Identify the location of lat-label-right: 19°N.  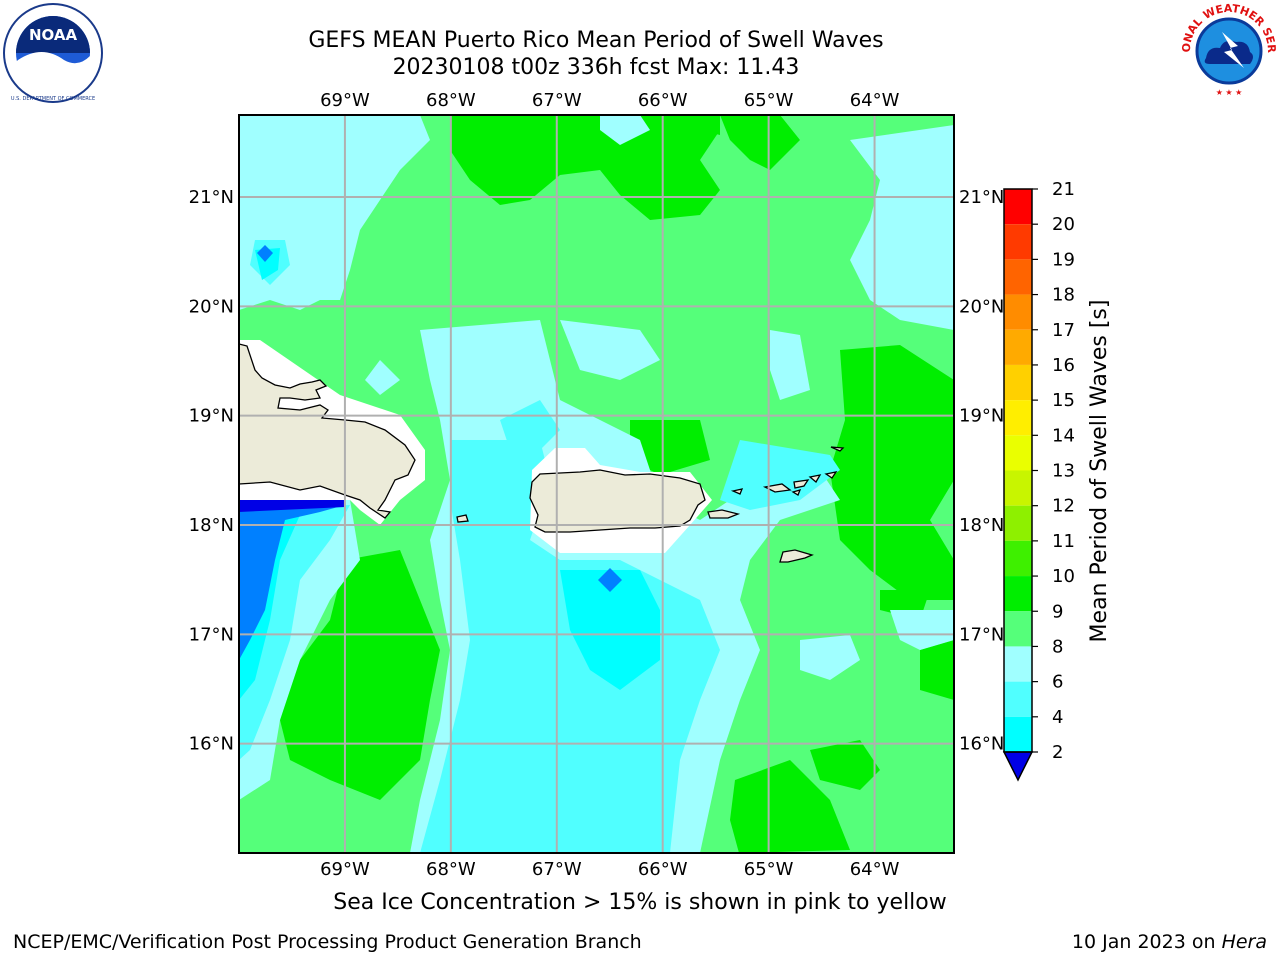
(981, 416).